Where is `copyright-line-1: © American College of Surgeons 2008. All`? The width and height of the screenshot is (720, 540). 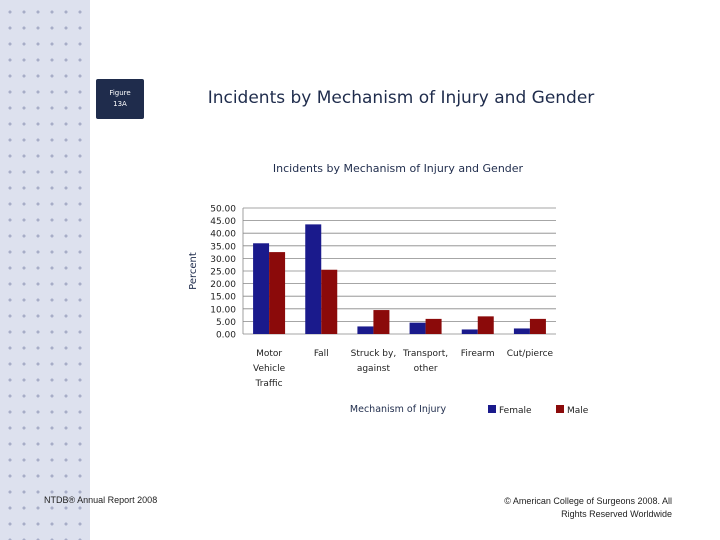
copyright-line-1: © American College of Surgeons 2008. All is located at coordinates (588, 501).